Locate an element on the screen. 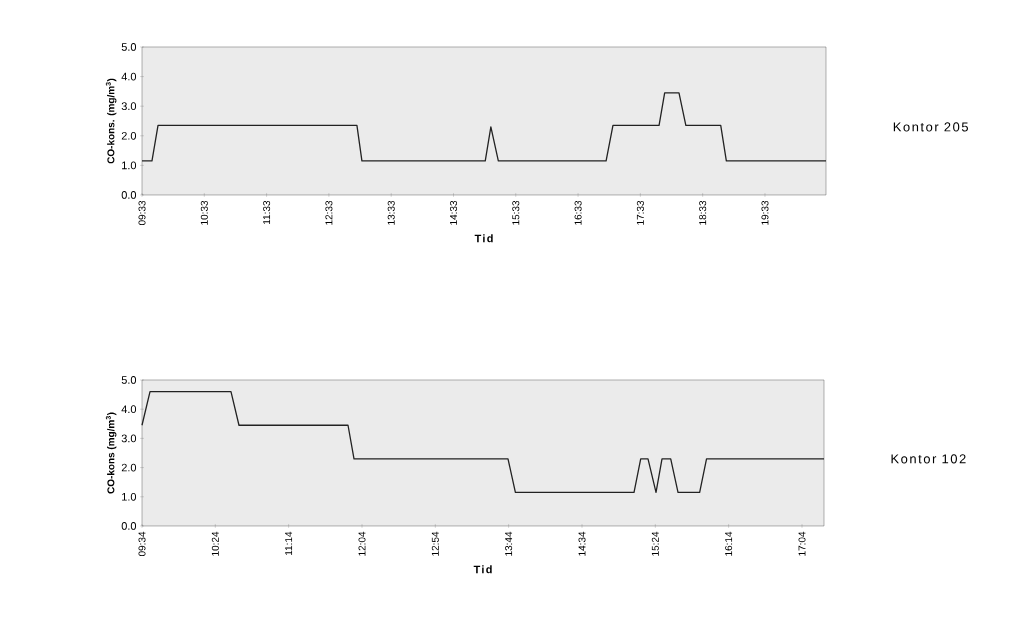 The image size is (1020, 630). y-axis-title: CO-kons. (mg/m$^{3}$) is located at coordinates (111, 121).